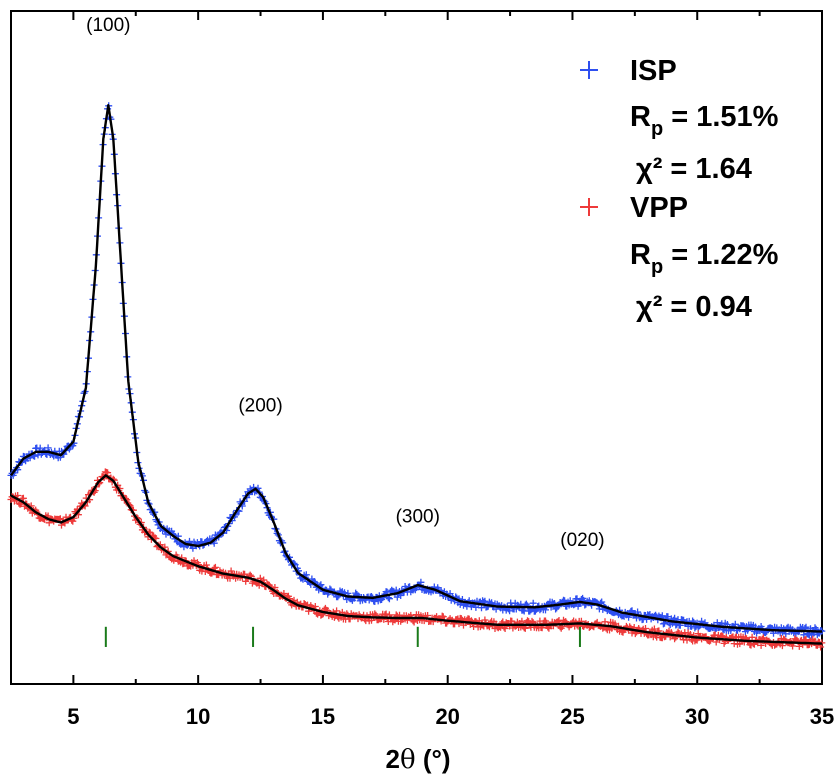 This screenshot has width=838, height=784. I want to click on x-tick-label: 20, so click(447, 716).